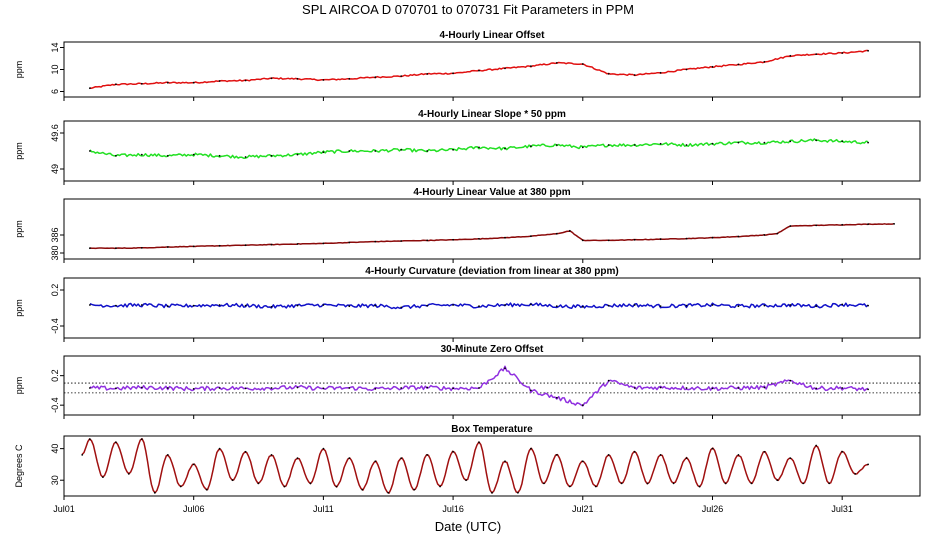  I want to click on x-tick-label: Jul06, so click(194, 509).